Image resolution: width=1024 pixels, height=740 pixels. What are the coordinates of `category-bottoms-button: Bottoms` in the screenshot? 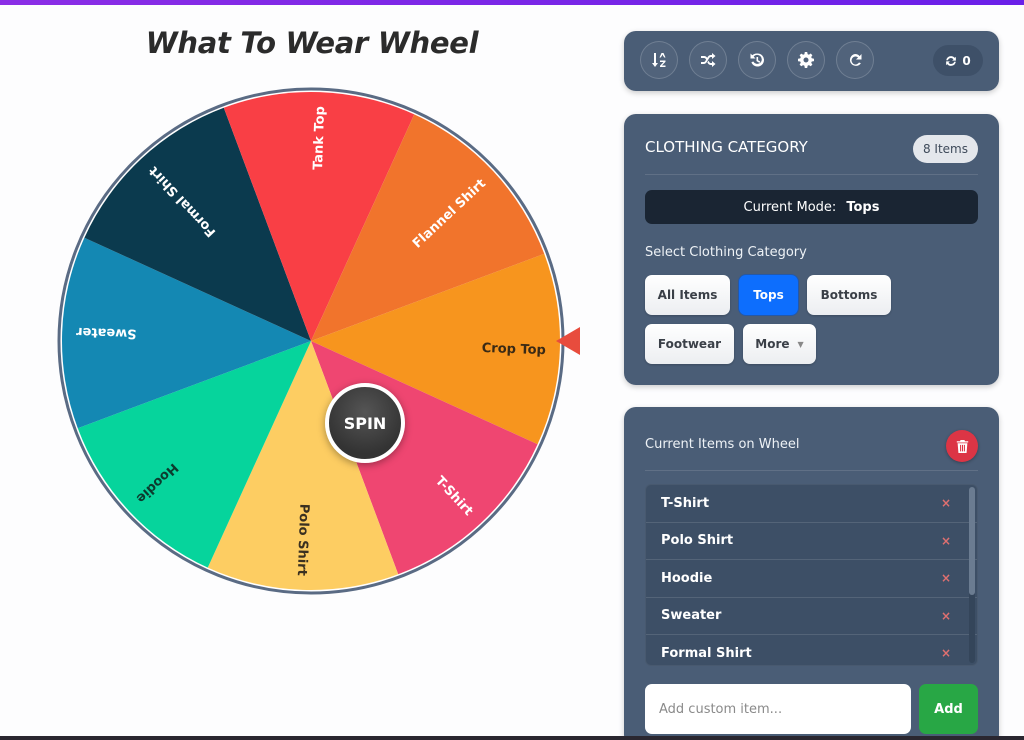 It's located at (849, 295).